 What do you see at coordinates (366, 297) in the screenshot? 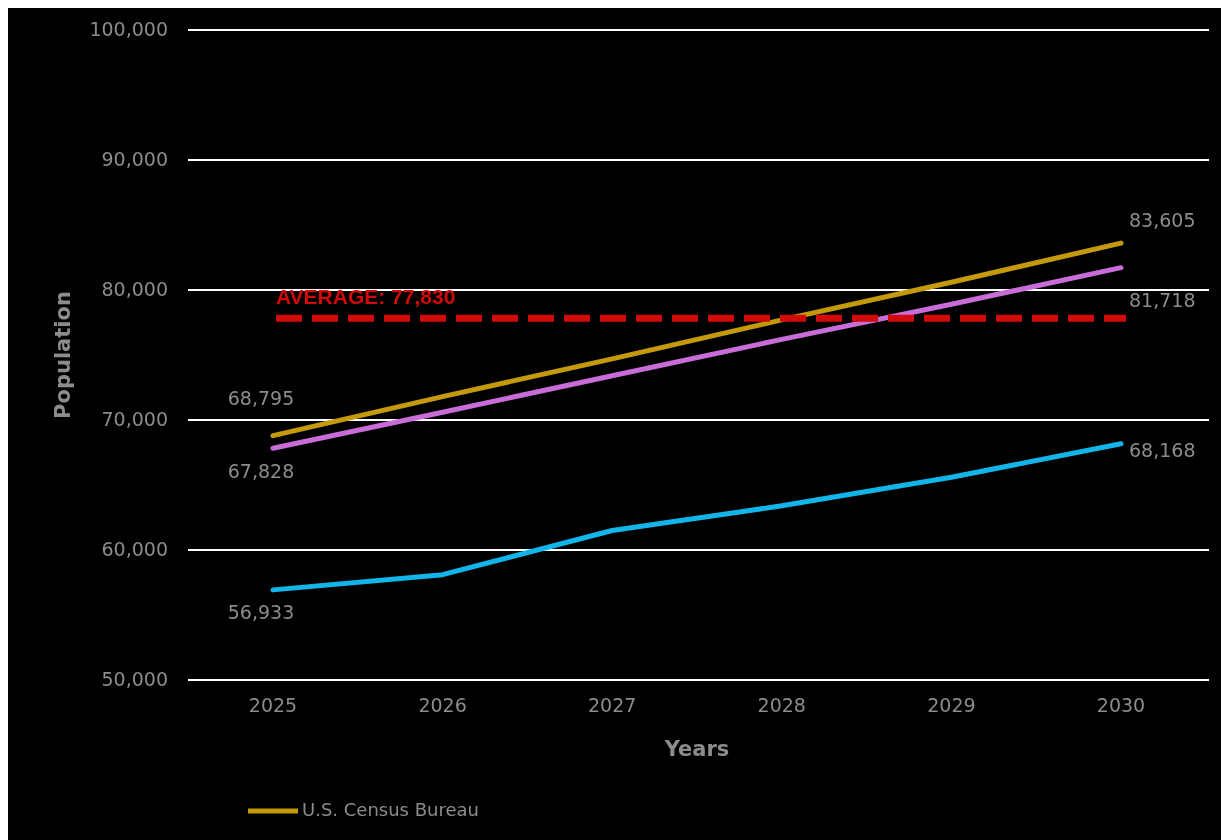
I see `ref-line-label: AVERAGE: 77,830` at bounding box center [366, 297].